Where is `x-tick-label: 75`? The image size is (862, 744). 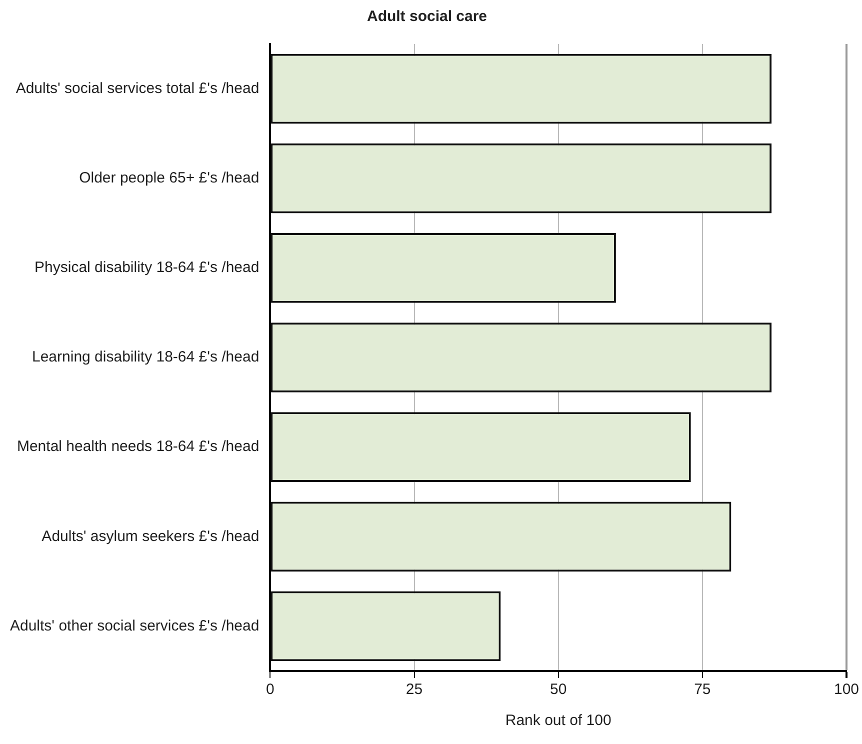 x-tick-label: 75 is located at coordinates (702, 689).